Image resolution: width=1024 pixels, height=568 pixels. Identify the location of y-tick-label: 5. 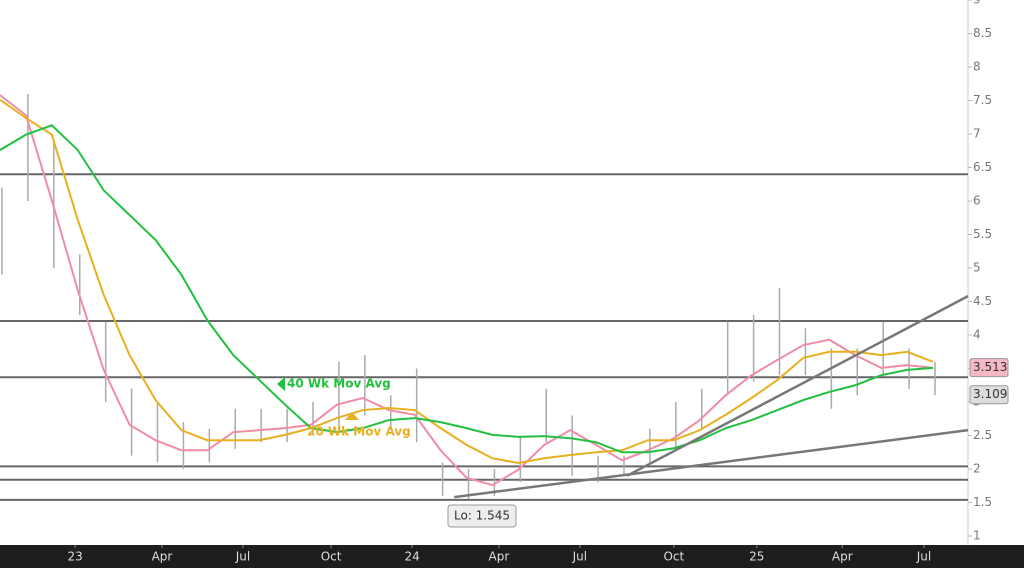
(977, 268).